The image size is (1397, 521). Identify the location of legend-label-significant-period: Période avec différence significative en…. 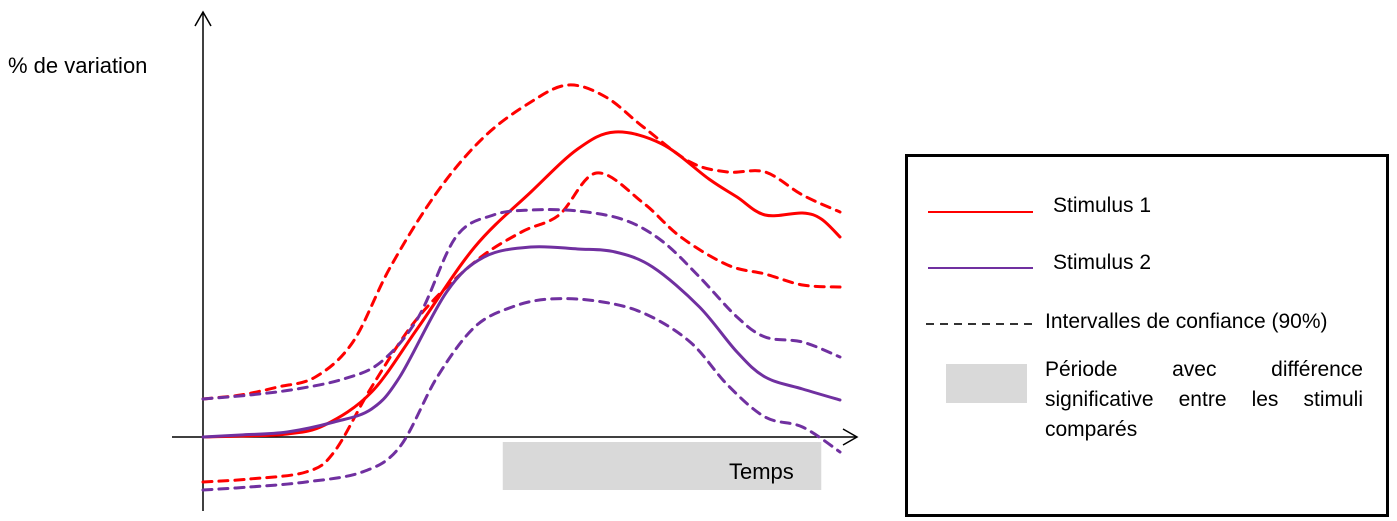
(1204, 400).